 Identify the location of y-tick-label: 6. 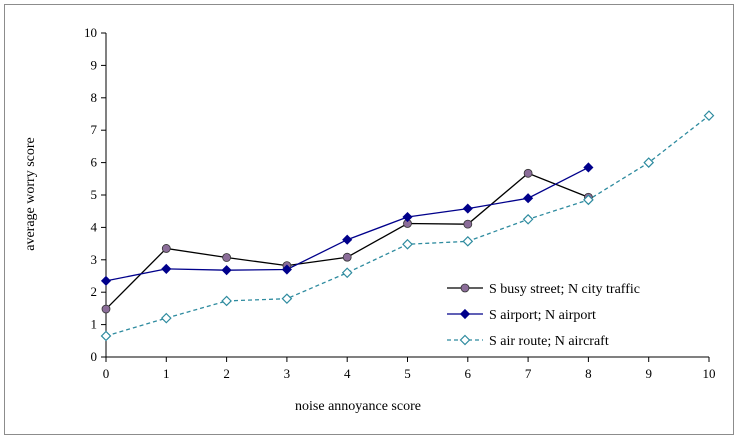
(94, 162).